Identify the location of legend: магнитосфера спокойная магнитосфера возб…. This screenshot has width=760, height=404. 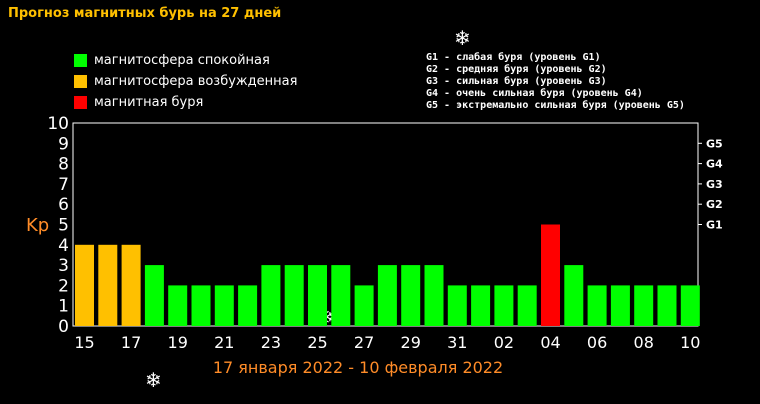
(185, 81).